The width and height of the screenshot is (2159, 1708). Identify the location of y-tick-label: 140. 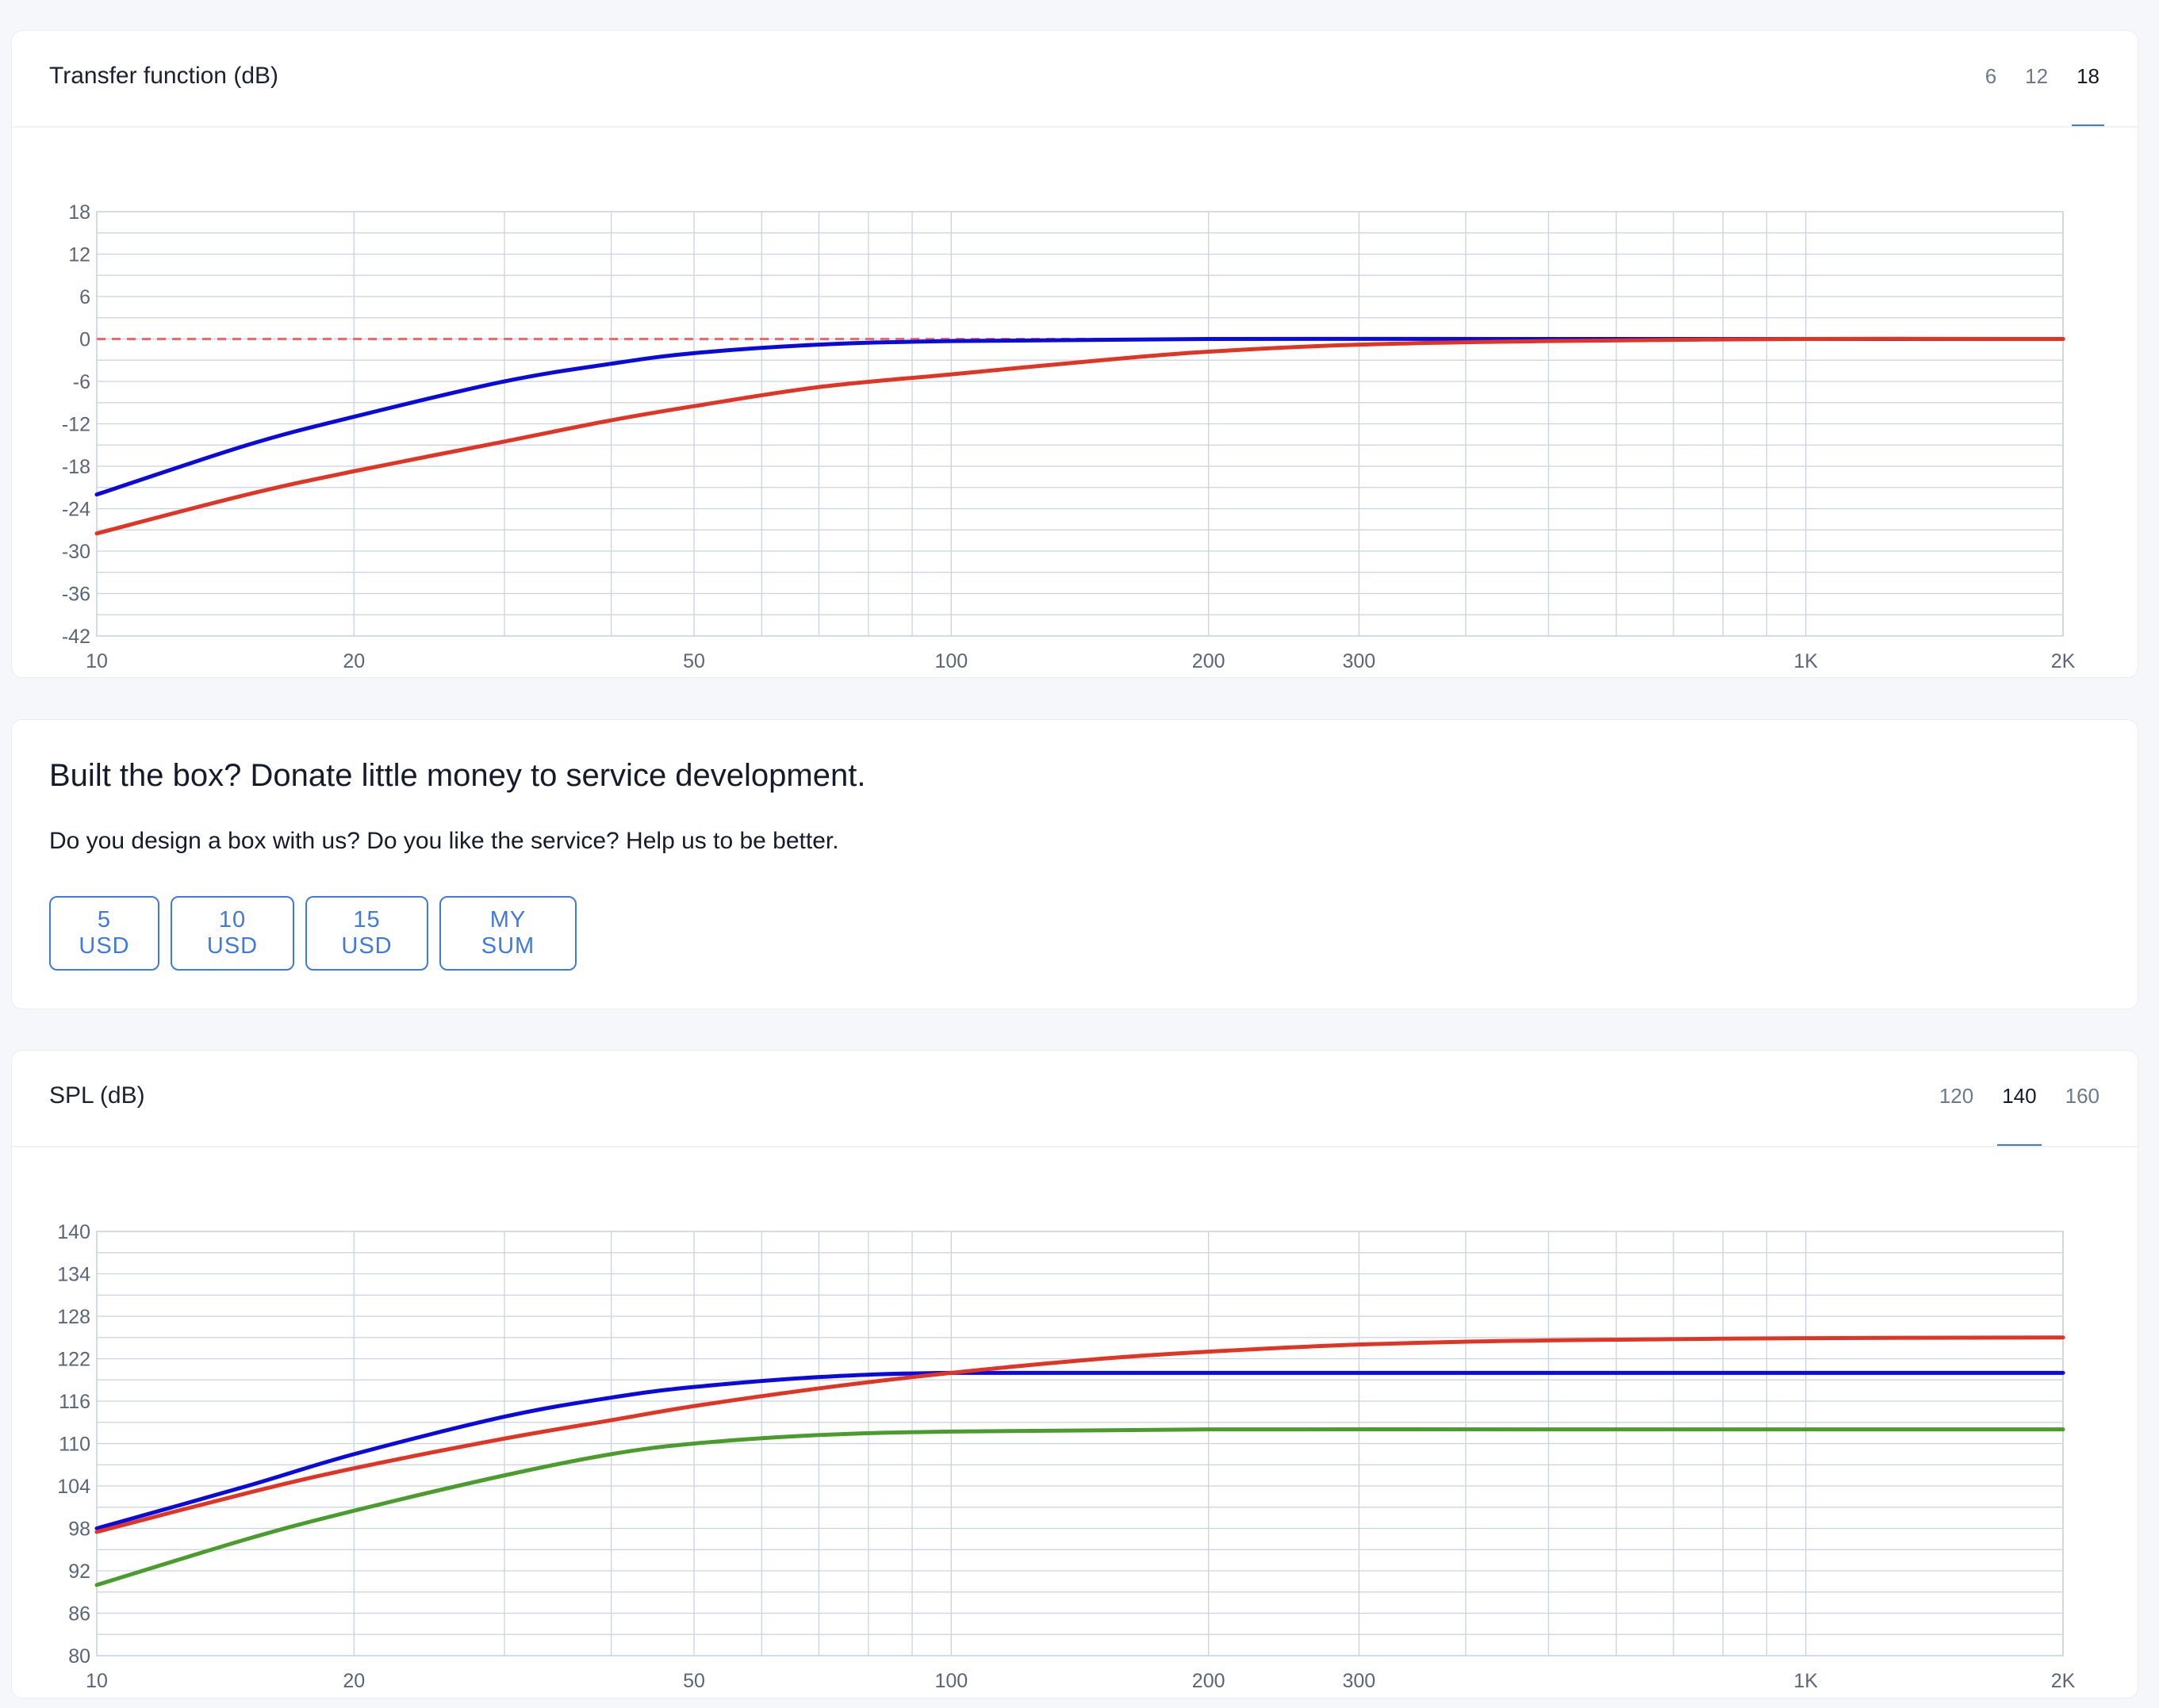
(73, 1232).